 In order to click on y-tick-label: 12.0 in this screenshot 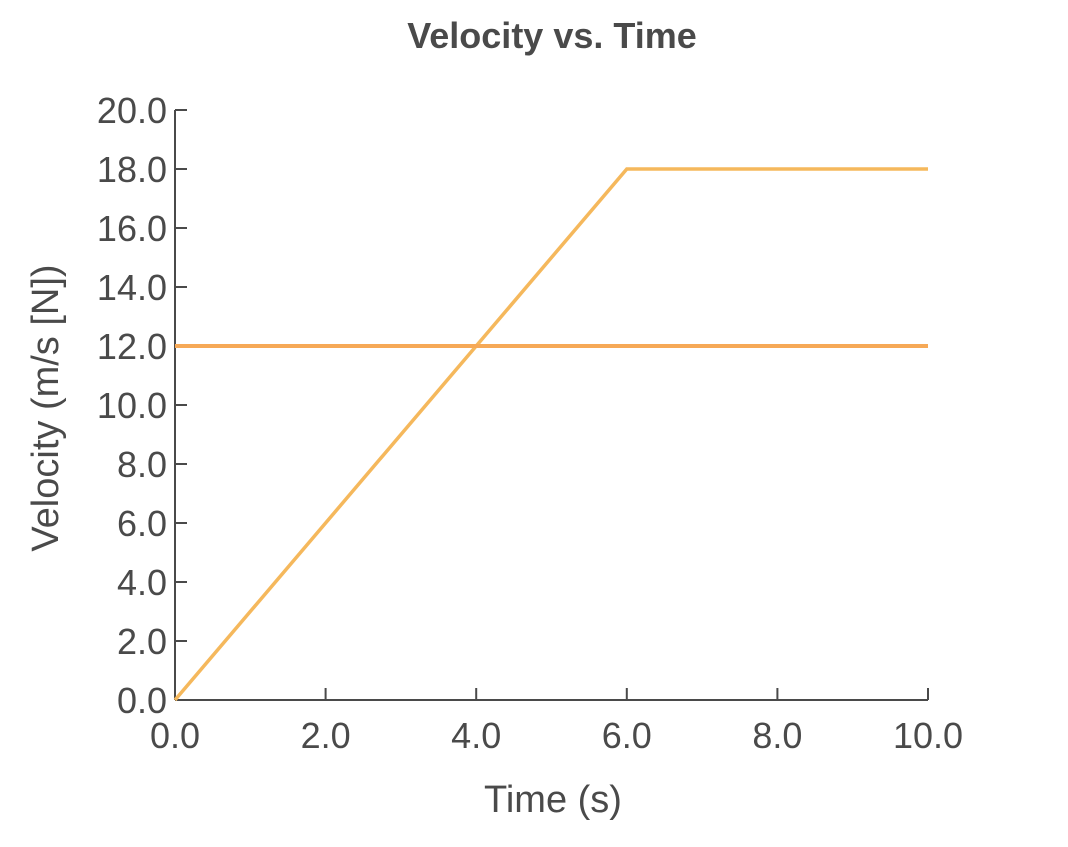, I will do `click(132, 346)`.